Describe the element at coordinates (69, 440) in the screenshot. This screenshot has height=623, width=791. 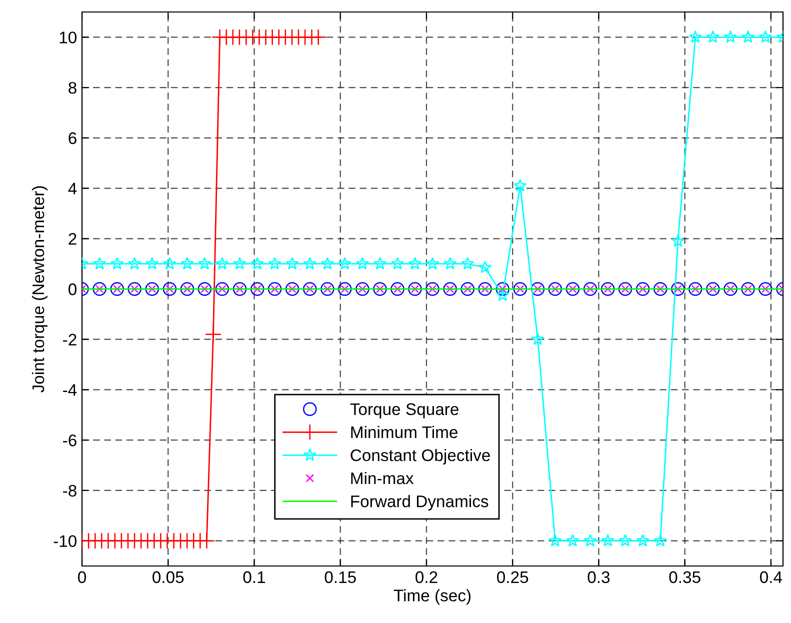
I see `y-tick-label: -6` at that location.